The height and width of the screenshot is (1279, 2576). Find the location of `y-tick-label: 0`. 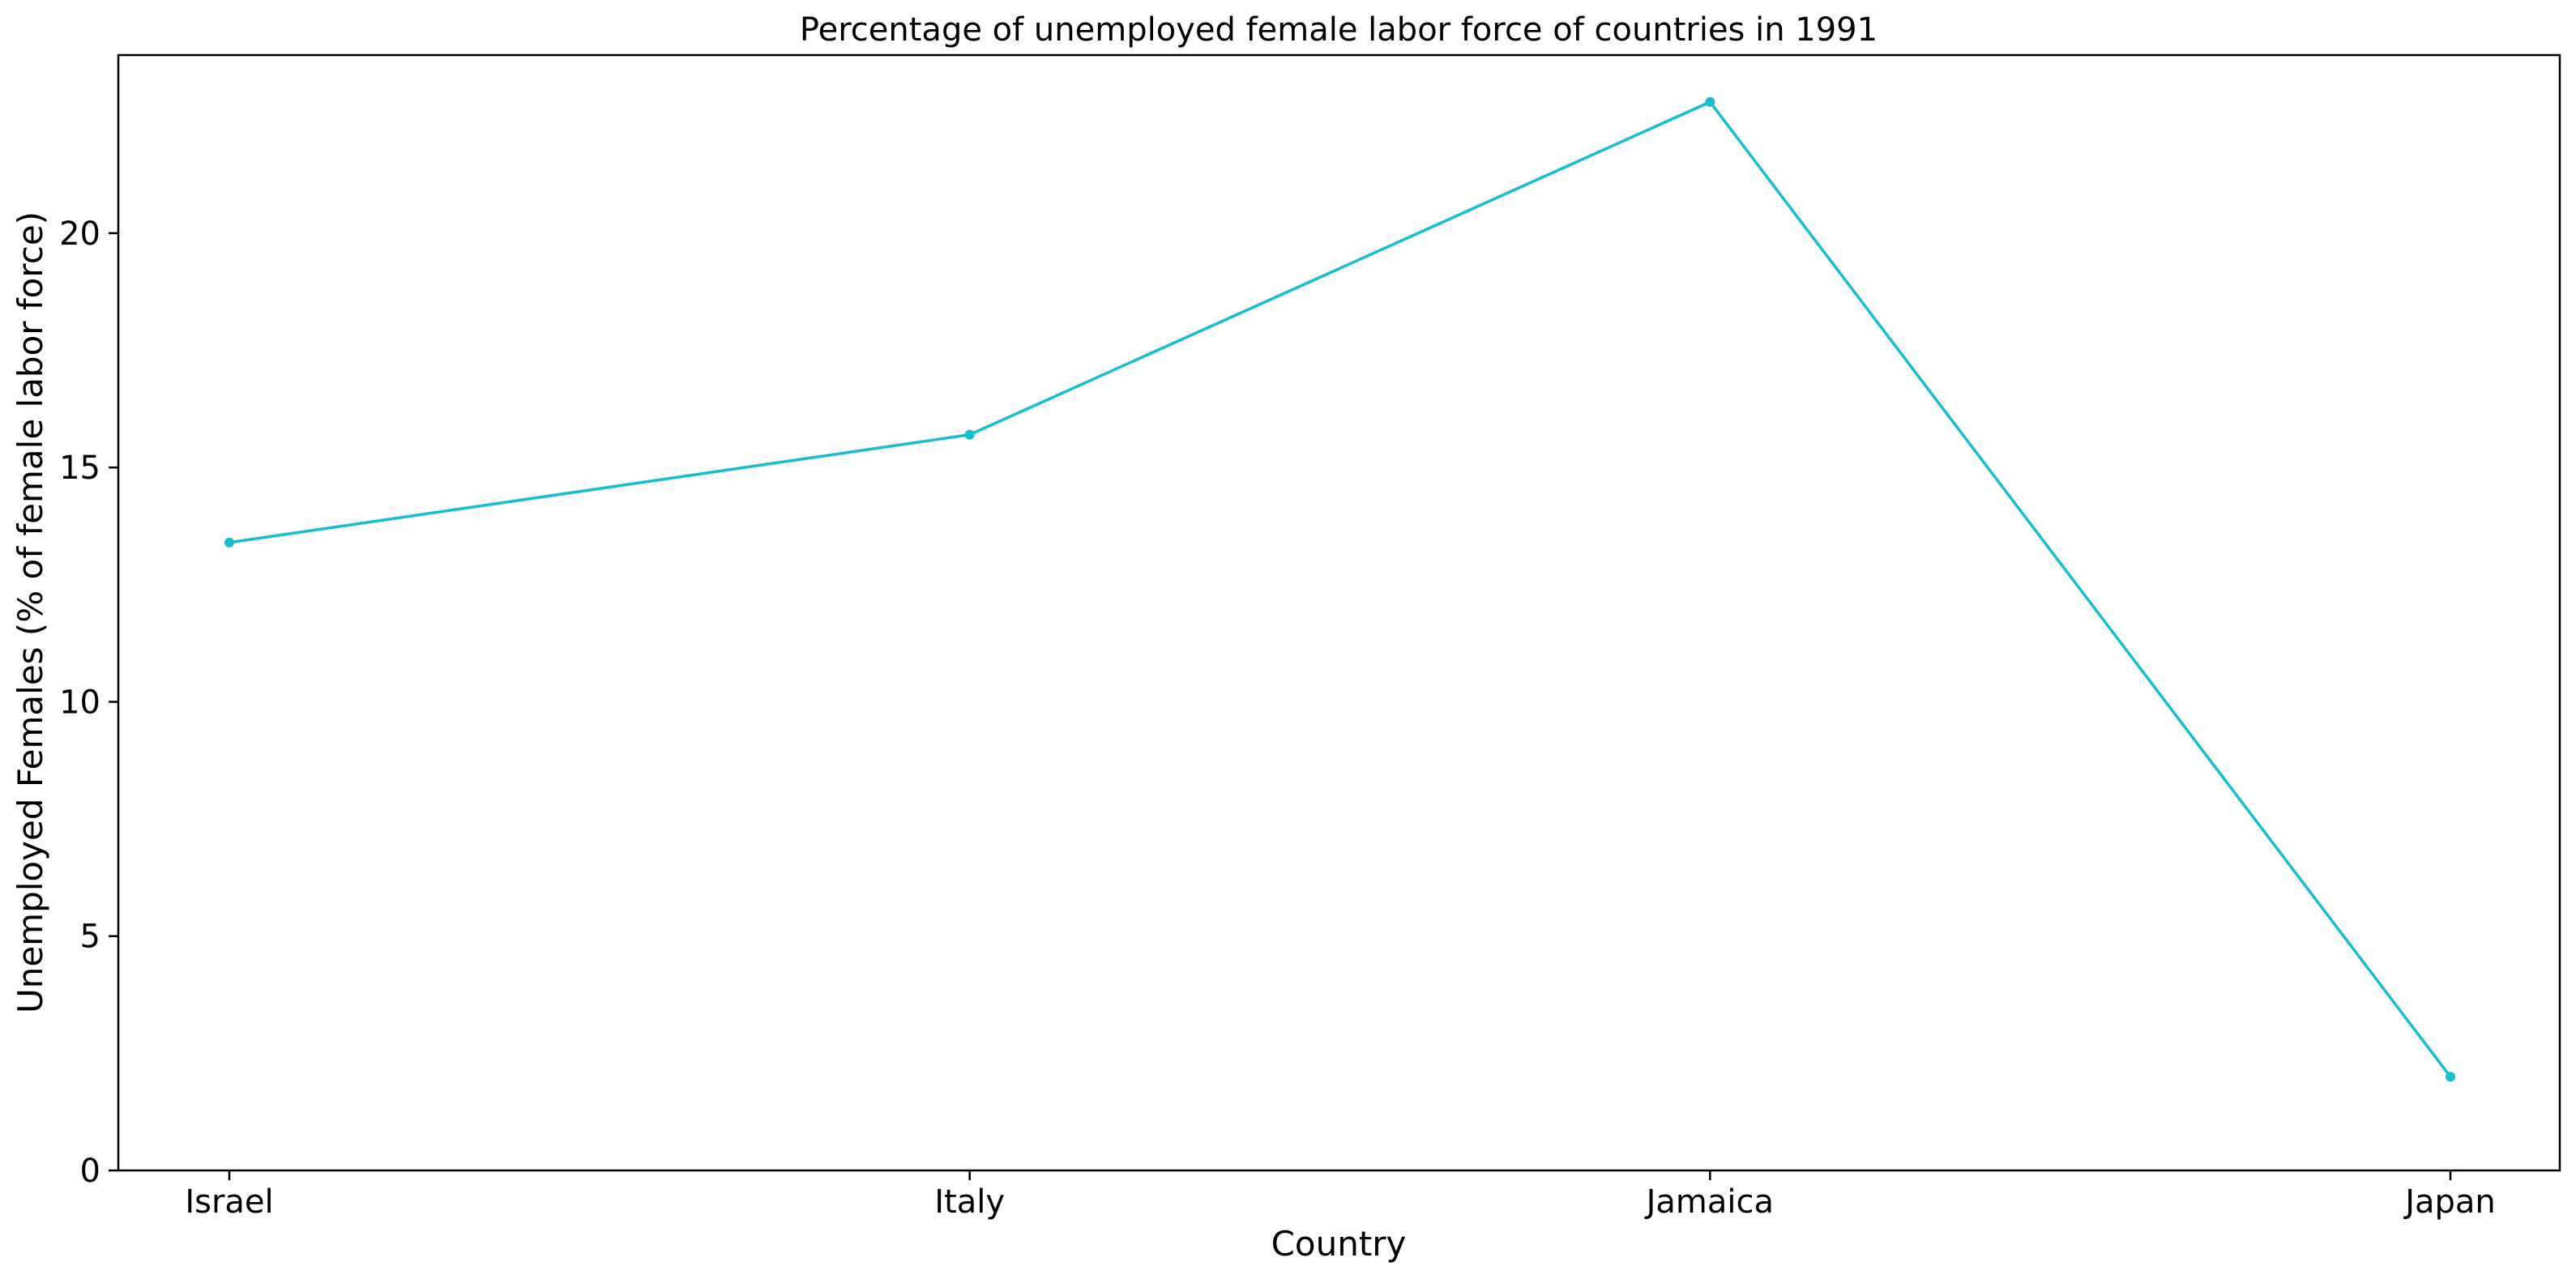

y-tick-label: 0 is located at coordinates (90, 1171).